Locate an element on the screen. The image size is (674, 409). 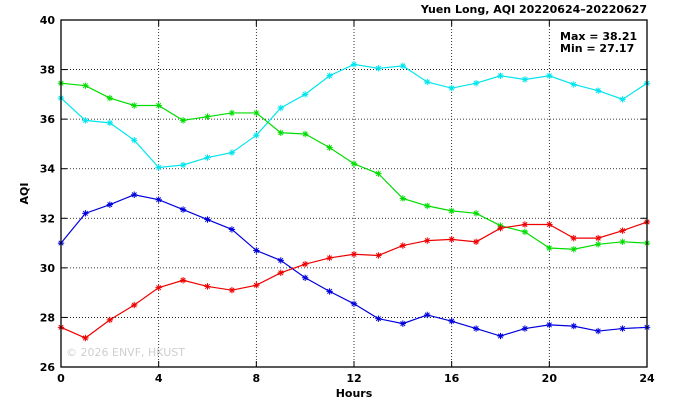
y-tick-label: 38 is located at coordinates (47, 70).